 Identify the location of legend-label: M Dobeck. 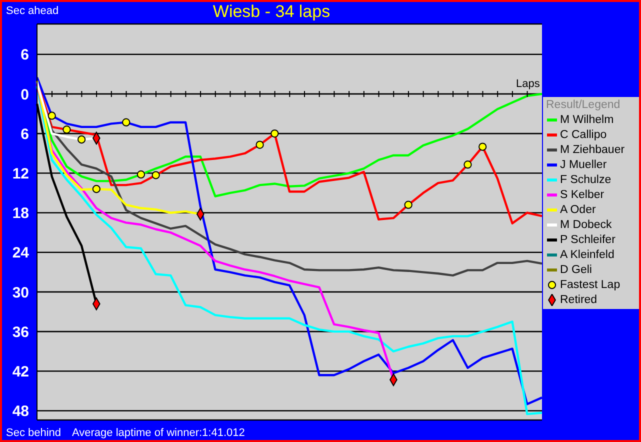
(586, 224).